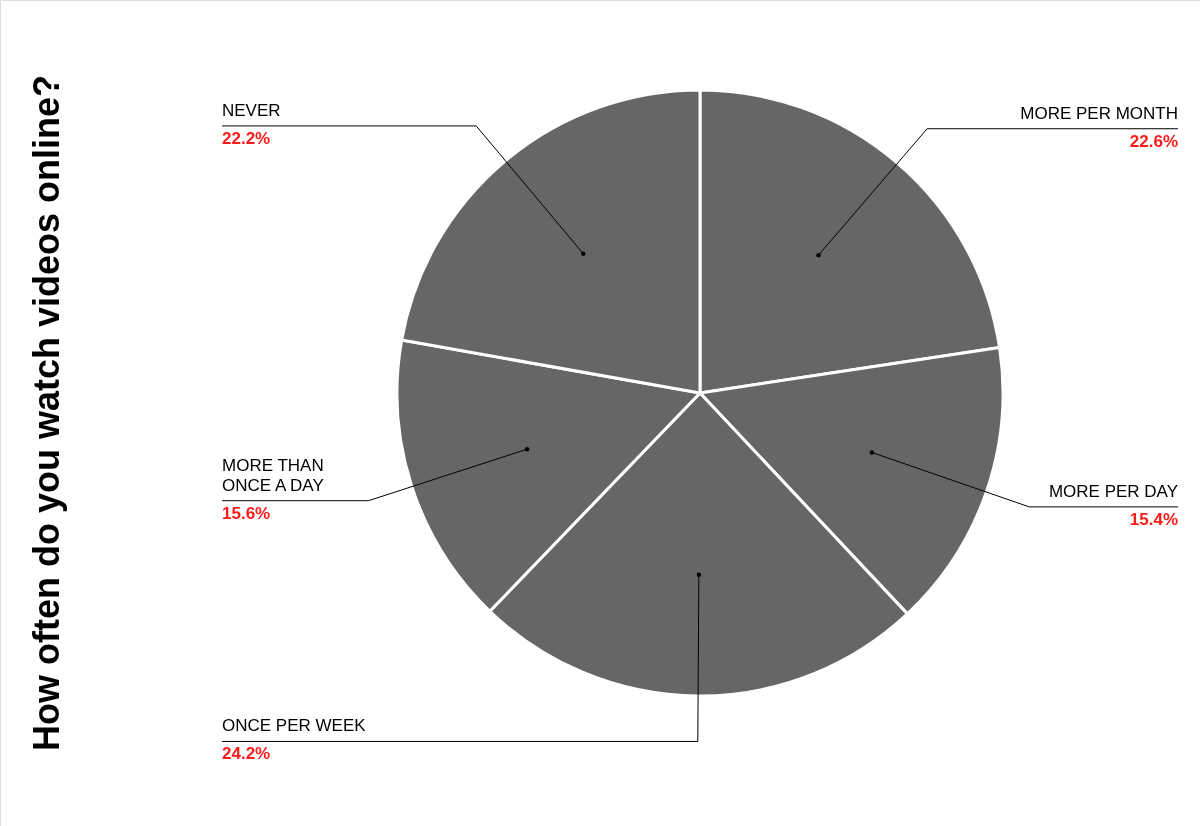 The height and width of the screenshot is (826, 1200). What do you see at coordinates (246, 138) in the screenshot?
I see `data-label: 22.2%` at bounding box center [246, 138].